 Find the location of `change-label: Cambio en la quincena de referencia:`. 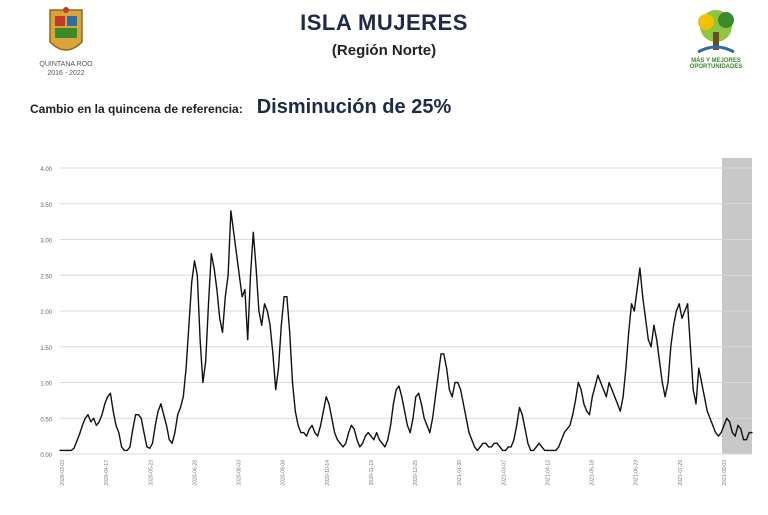

change-label: Cambio en la quincena de referencia: is located at coordinates (136, 109).